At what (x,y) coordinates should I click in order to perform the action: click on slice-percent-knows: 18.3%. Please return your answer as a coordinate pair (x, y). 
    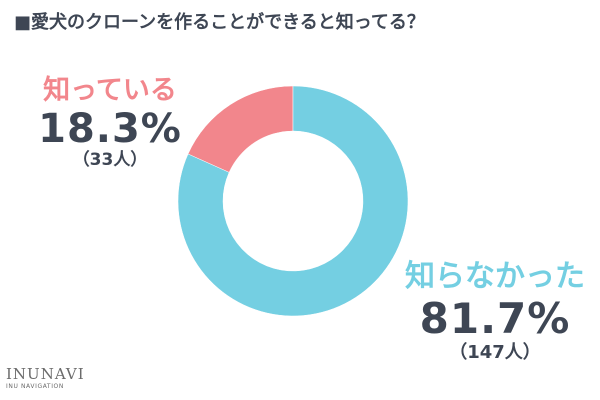
    Looking at the image, I should click on (110, 129).